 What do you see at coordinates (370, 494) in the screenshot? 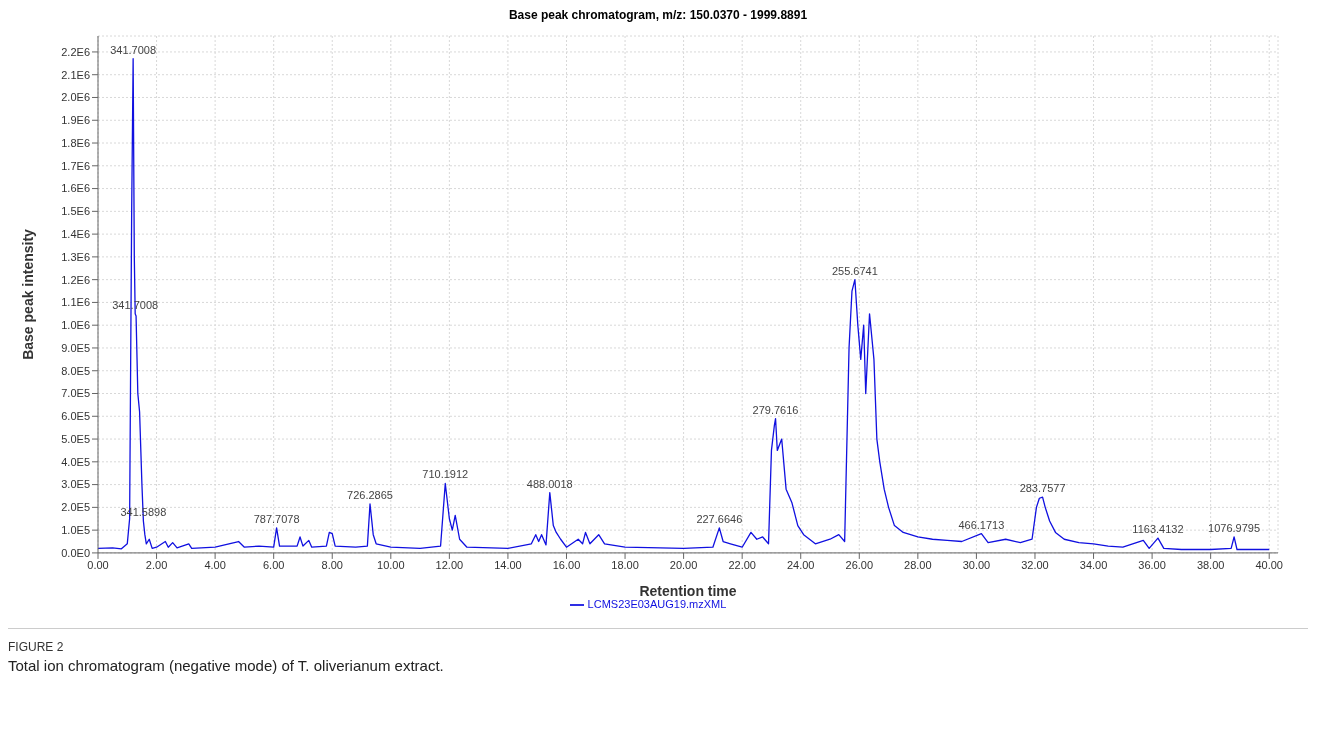
I see `annotation: 726.2865` at bounding box center [370, 494].